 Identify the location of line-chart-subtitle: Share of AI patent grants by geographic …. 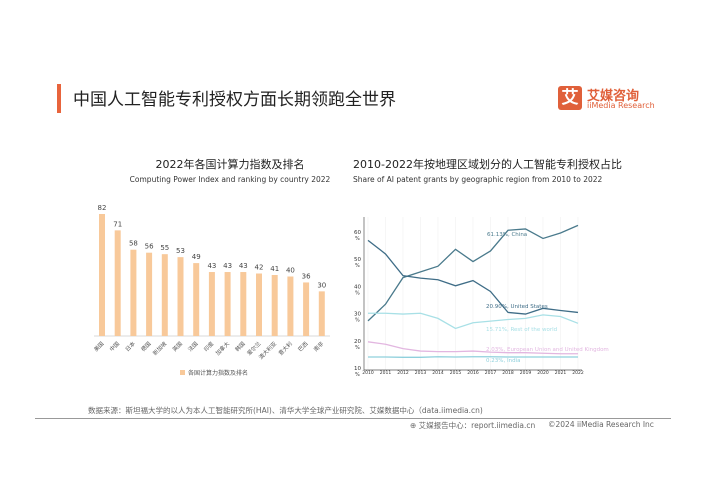
(478, 179).